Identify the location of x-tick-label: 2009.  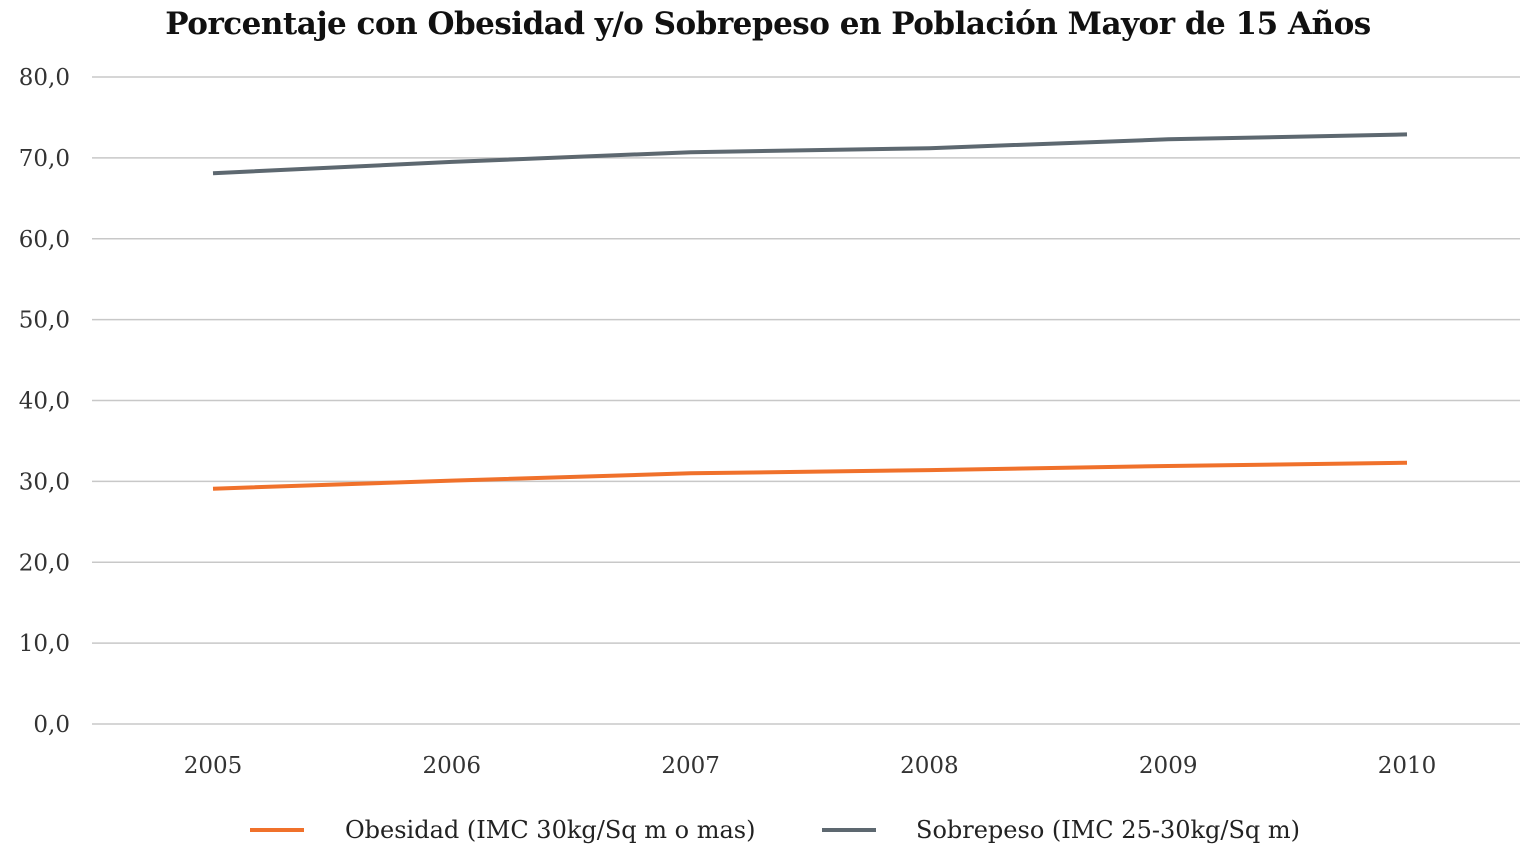
(1168, 766).